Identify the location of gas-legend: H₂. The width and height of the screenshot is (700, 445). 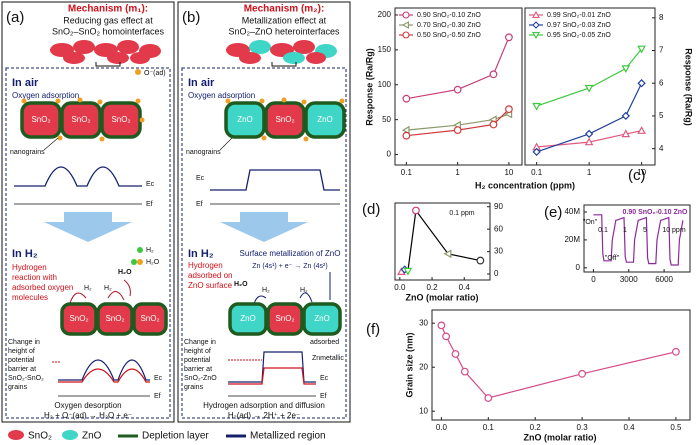
(150, 250).